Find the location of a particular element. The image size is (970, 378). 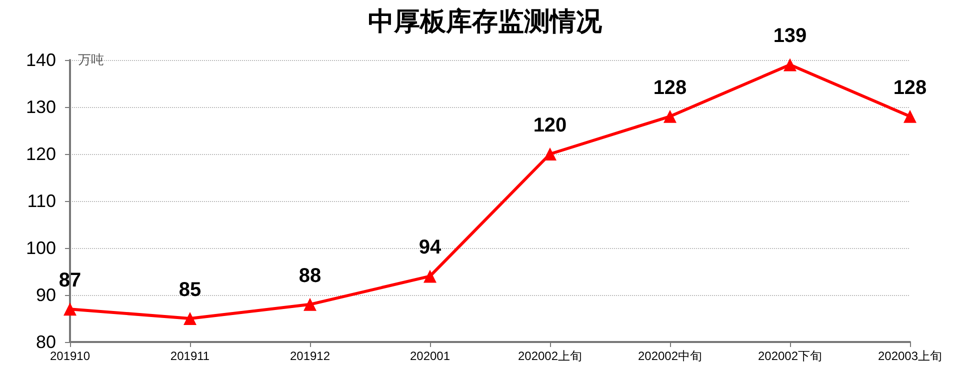

y-tick-label: 80 is located at coordinates (46, 342).